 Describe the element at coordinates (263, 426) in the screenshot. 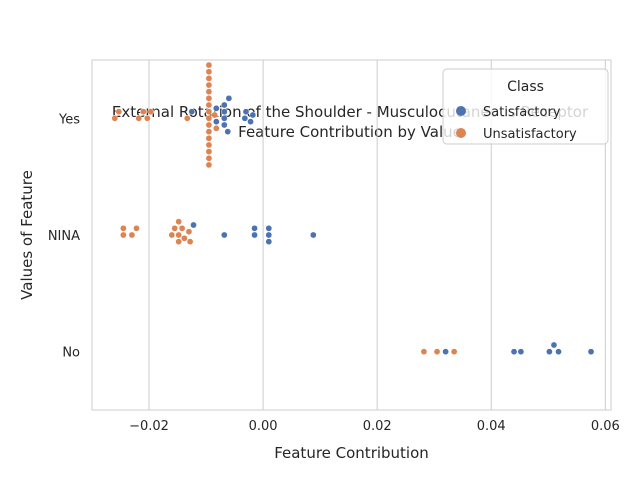

I see `x-tick-label: 0.00` at that location.